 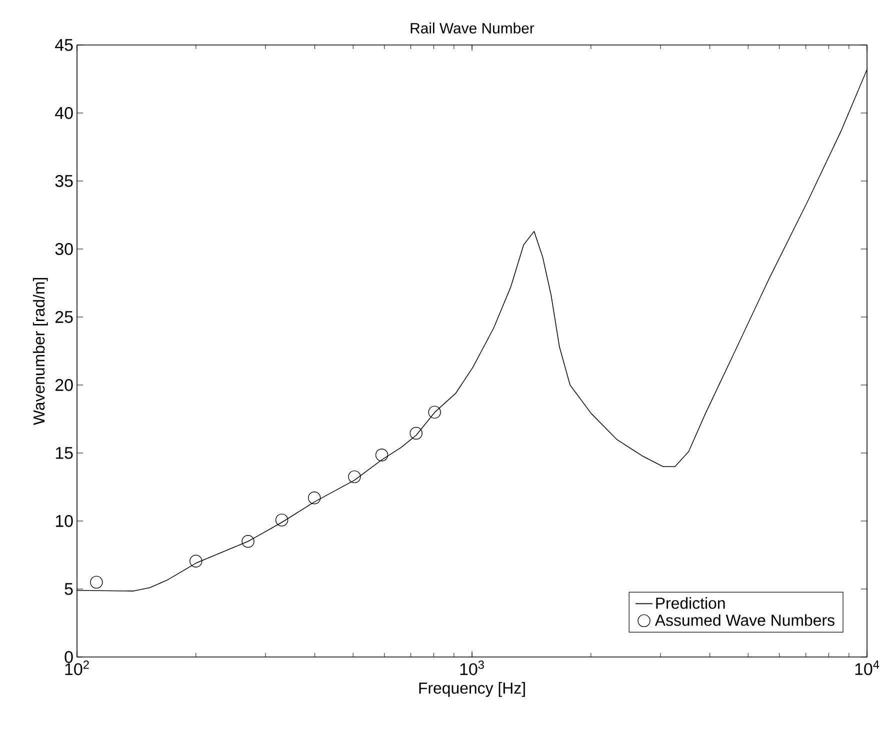 What do you see at coordinates (64, 45) in the screenshot?
I see `y-tick-label: 45` at bounding box center [64, 45].